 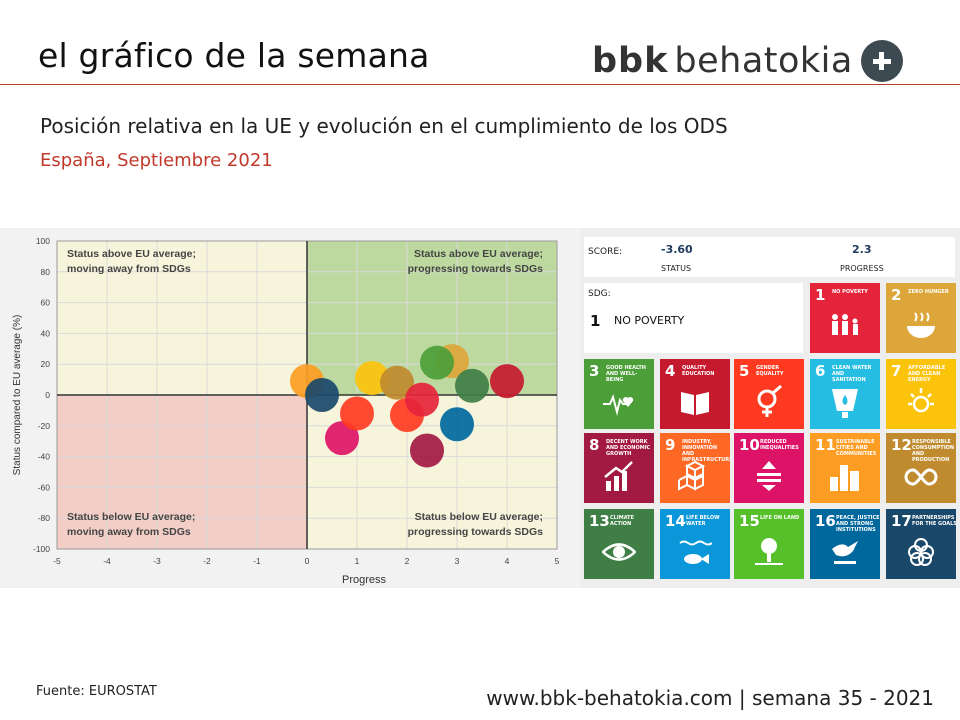 What do you see at coordinates (677, 249) in the screenshot?
I see `status-value: -3.60` at bounding box center [677, 249].